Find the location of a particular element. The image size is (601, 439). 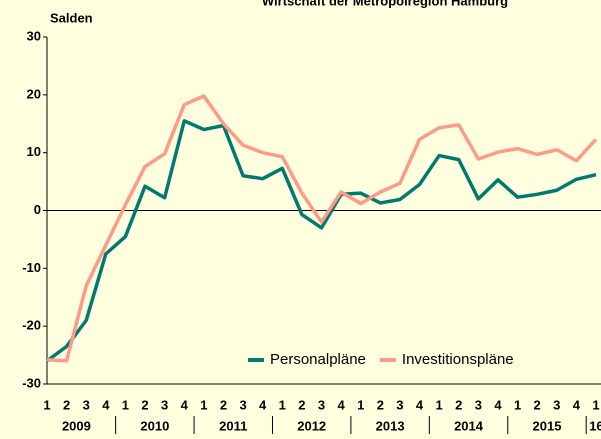

year-label: 16 is located at coordinates (595, 425).